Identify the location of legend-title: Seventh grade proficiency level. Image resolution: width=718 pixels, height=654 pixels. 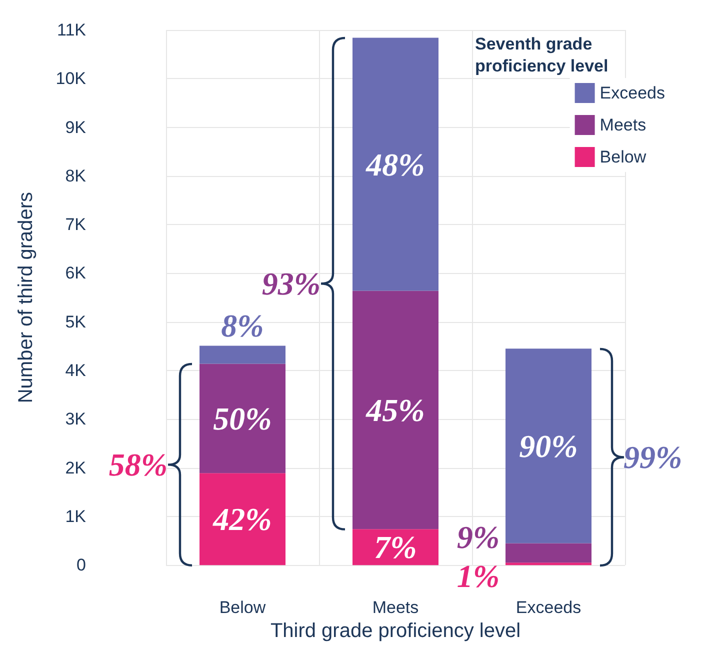
(541, 55).